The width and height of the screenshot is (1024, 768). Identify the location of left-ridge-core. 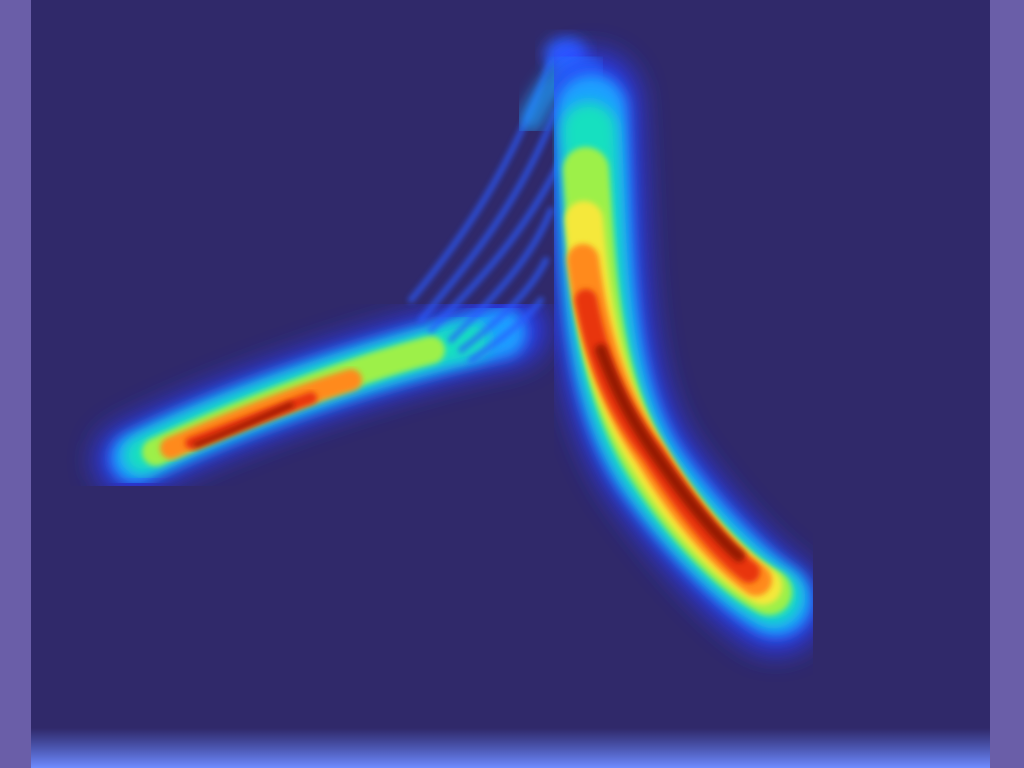
(243, 425).